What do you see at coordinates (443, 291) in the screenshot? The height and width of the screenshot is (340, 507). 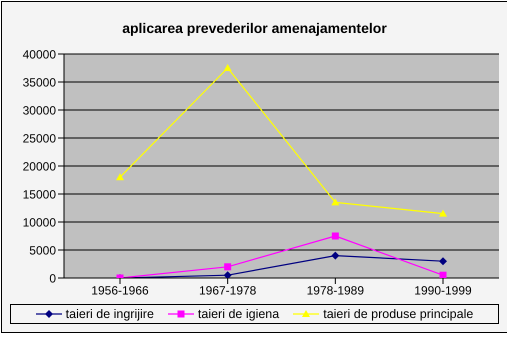 I see `x-tick-label: 1990-1999` at bounding box center [443, 291].